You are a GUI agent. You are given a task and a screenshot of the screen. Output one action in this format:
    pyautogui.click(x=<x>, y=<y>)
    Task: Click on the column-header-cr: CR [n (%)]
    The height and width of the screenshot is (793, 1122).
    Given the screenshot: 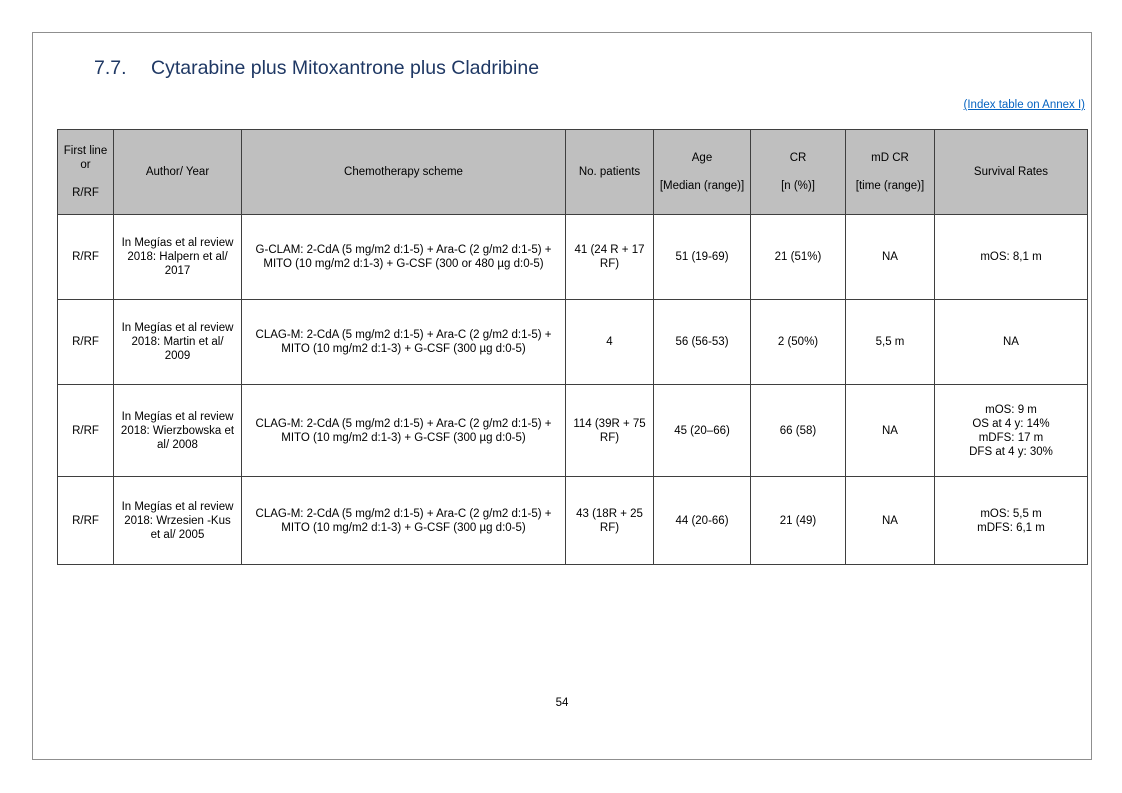 What is the action you would take?
    pyautogui.click(x=798, y=172)
    